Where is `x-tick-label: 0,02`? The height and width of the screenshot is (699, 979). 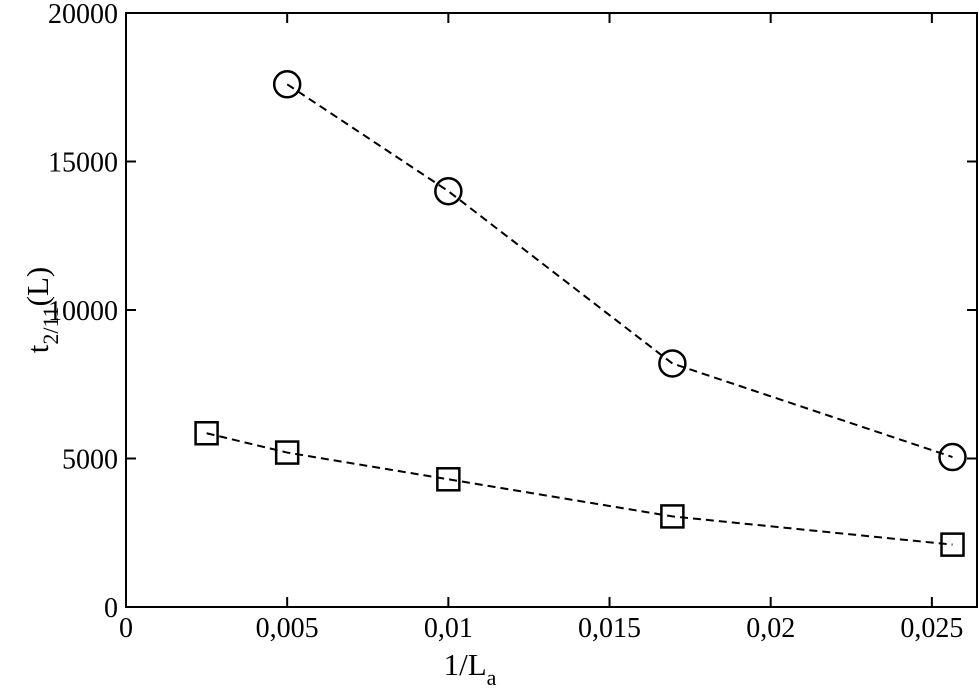 x-tick-label: 0,02 is located at coordinates (770, 628).